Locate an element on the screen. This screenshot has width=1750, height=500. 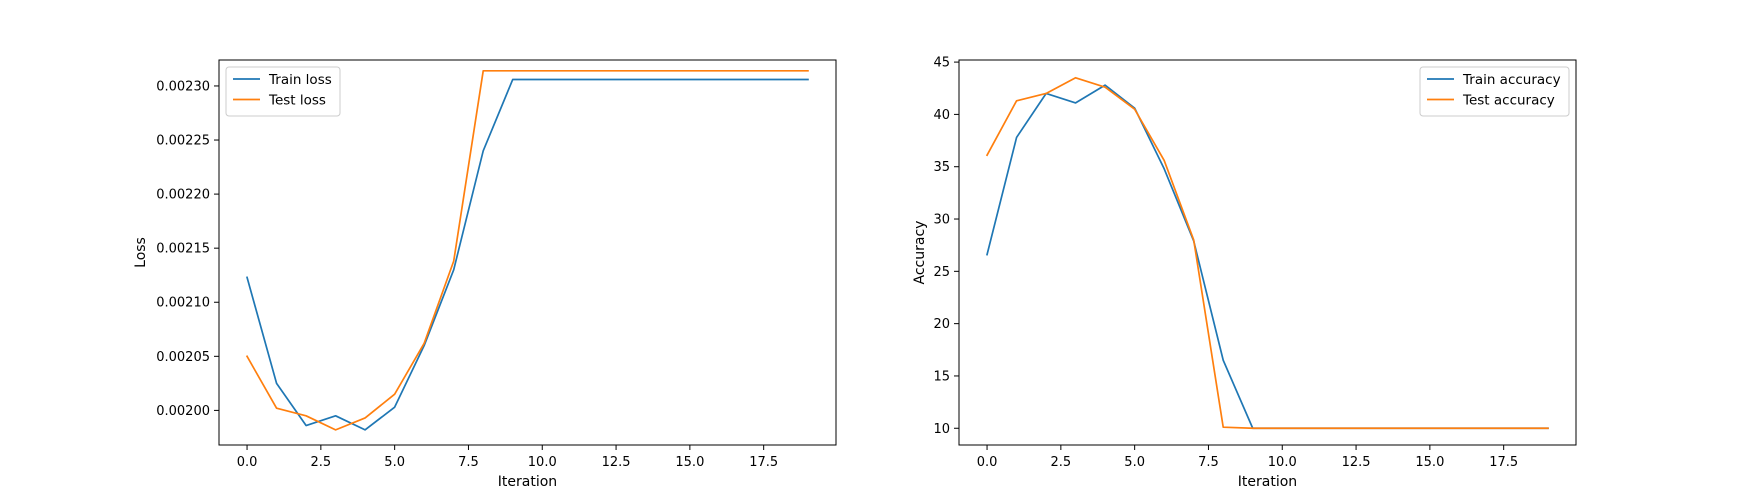
y-axis-label: Loss is located at coordinates (141, 252).